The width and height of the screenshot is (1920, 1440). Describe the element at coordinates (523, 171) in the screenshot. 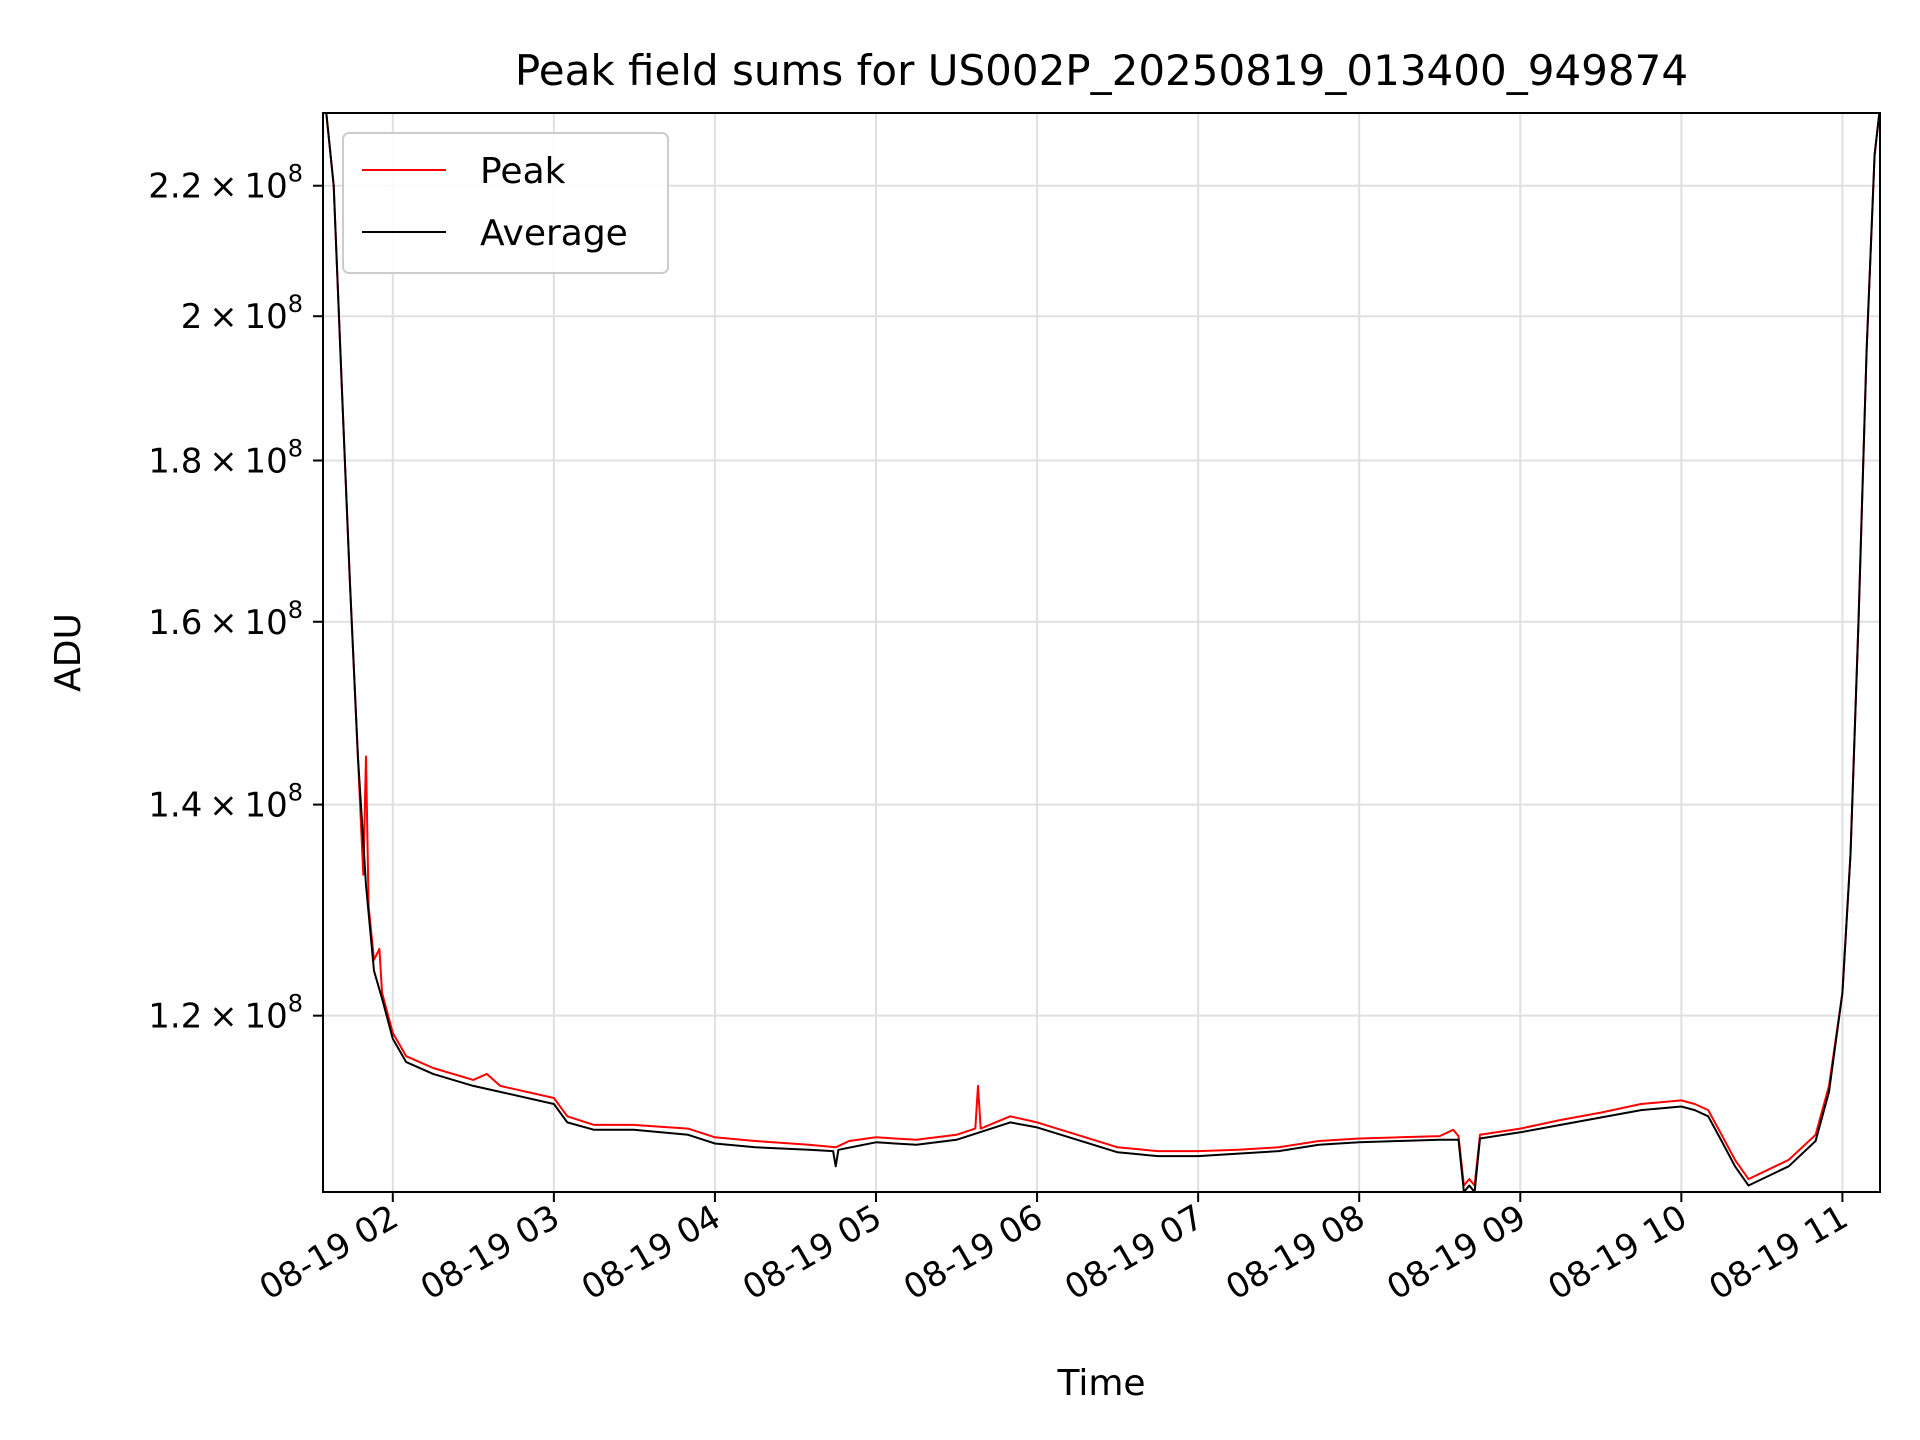

I see `legend-label-peak: Peak` at that location.